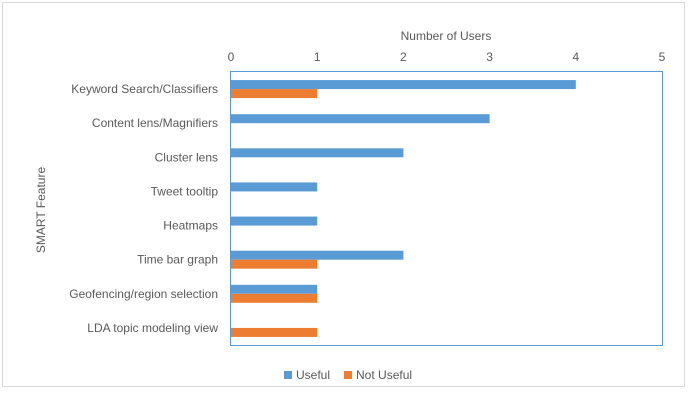  I want to click on category-label: Keyword Search/Classifiers, so click(144, 89).